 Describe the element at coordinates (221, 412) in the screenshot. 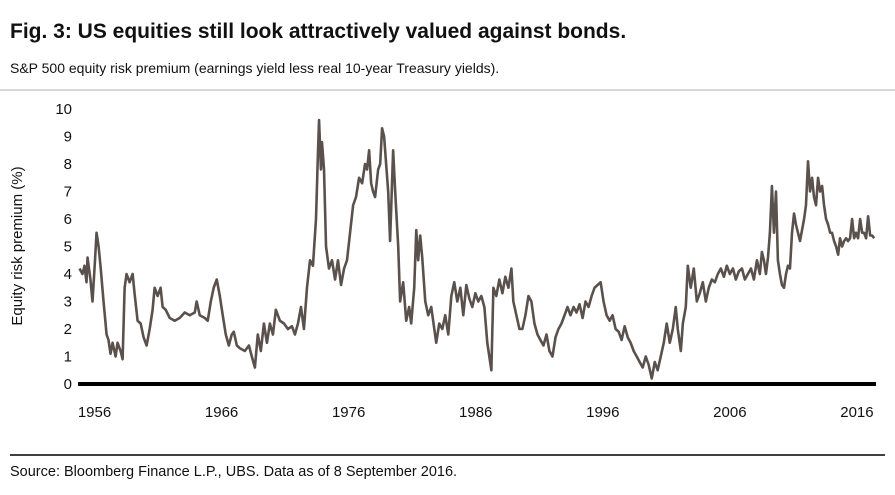

I see `x-tick-label: 1966` at that location.